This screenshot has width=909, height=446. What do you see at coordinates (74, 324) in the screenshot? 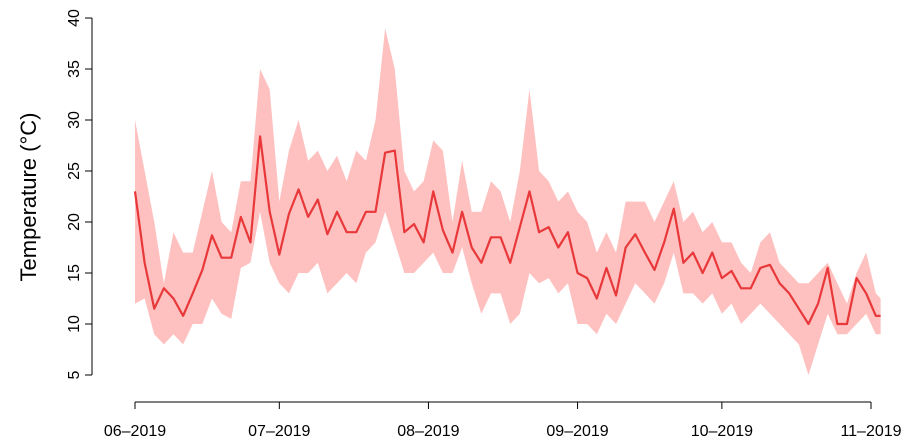
I see `y-tick-label: 10` at bounding box center [74, 324].